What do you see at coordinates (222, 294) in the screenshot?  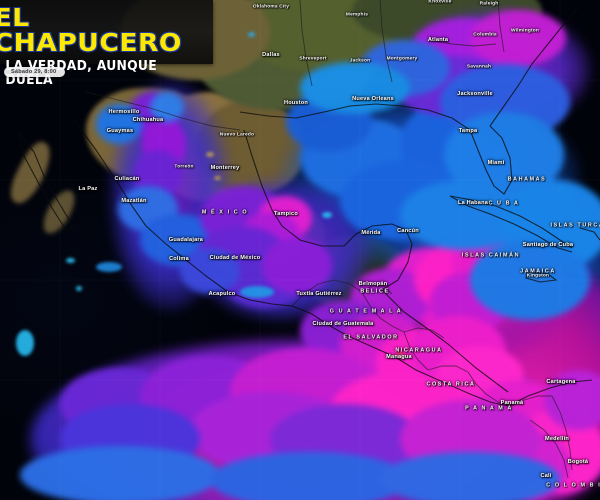 I see `city-label-acapulco: Acapulco` at bounding box center [222, 294].